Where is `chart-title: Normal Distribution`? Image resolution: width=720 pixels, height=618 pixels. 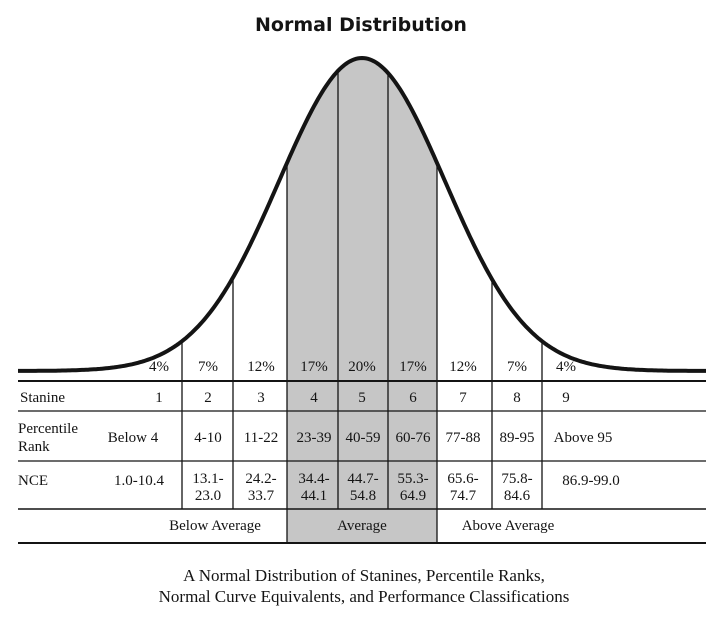 chart-title: Normal Distribution is located at coordinates (361, 25).